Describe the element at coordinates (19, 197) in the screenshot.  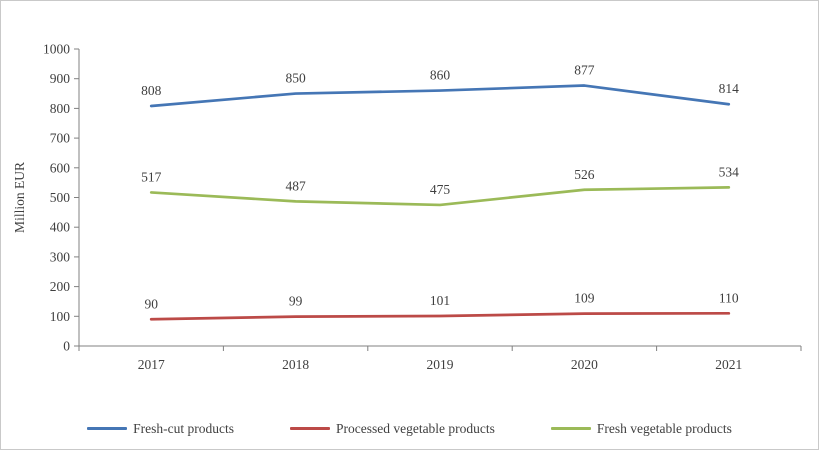
I see `y-axis-title: Million EUR` at that location.